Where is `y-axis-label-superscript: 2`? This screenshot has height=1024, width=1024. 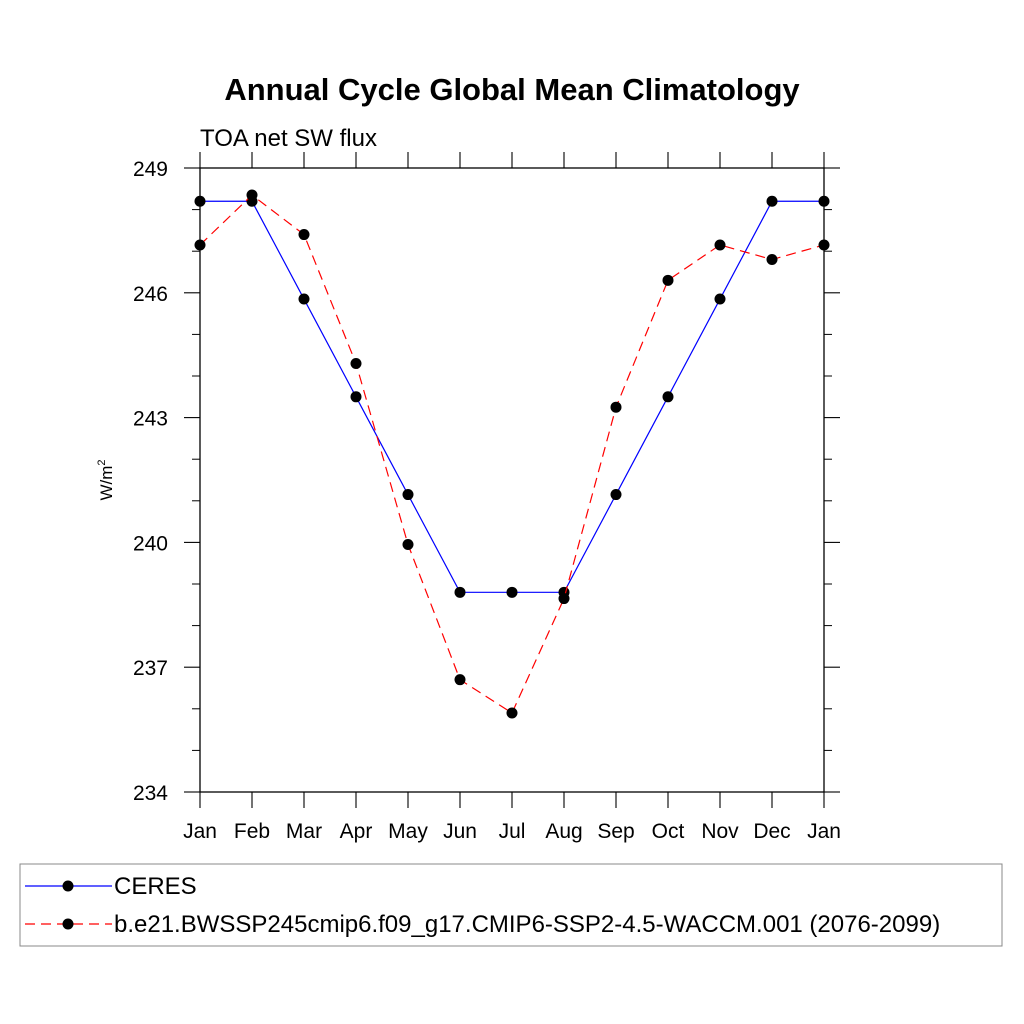
y-axis-label-superscript: 2 is located at coordinates (102, 462).